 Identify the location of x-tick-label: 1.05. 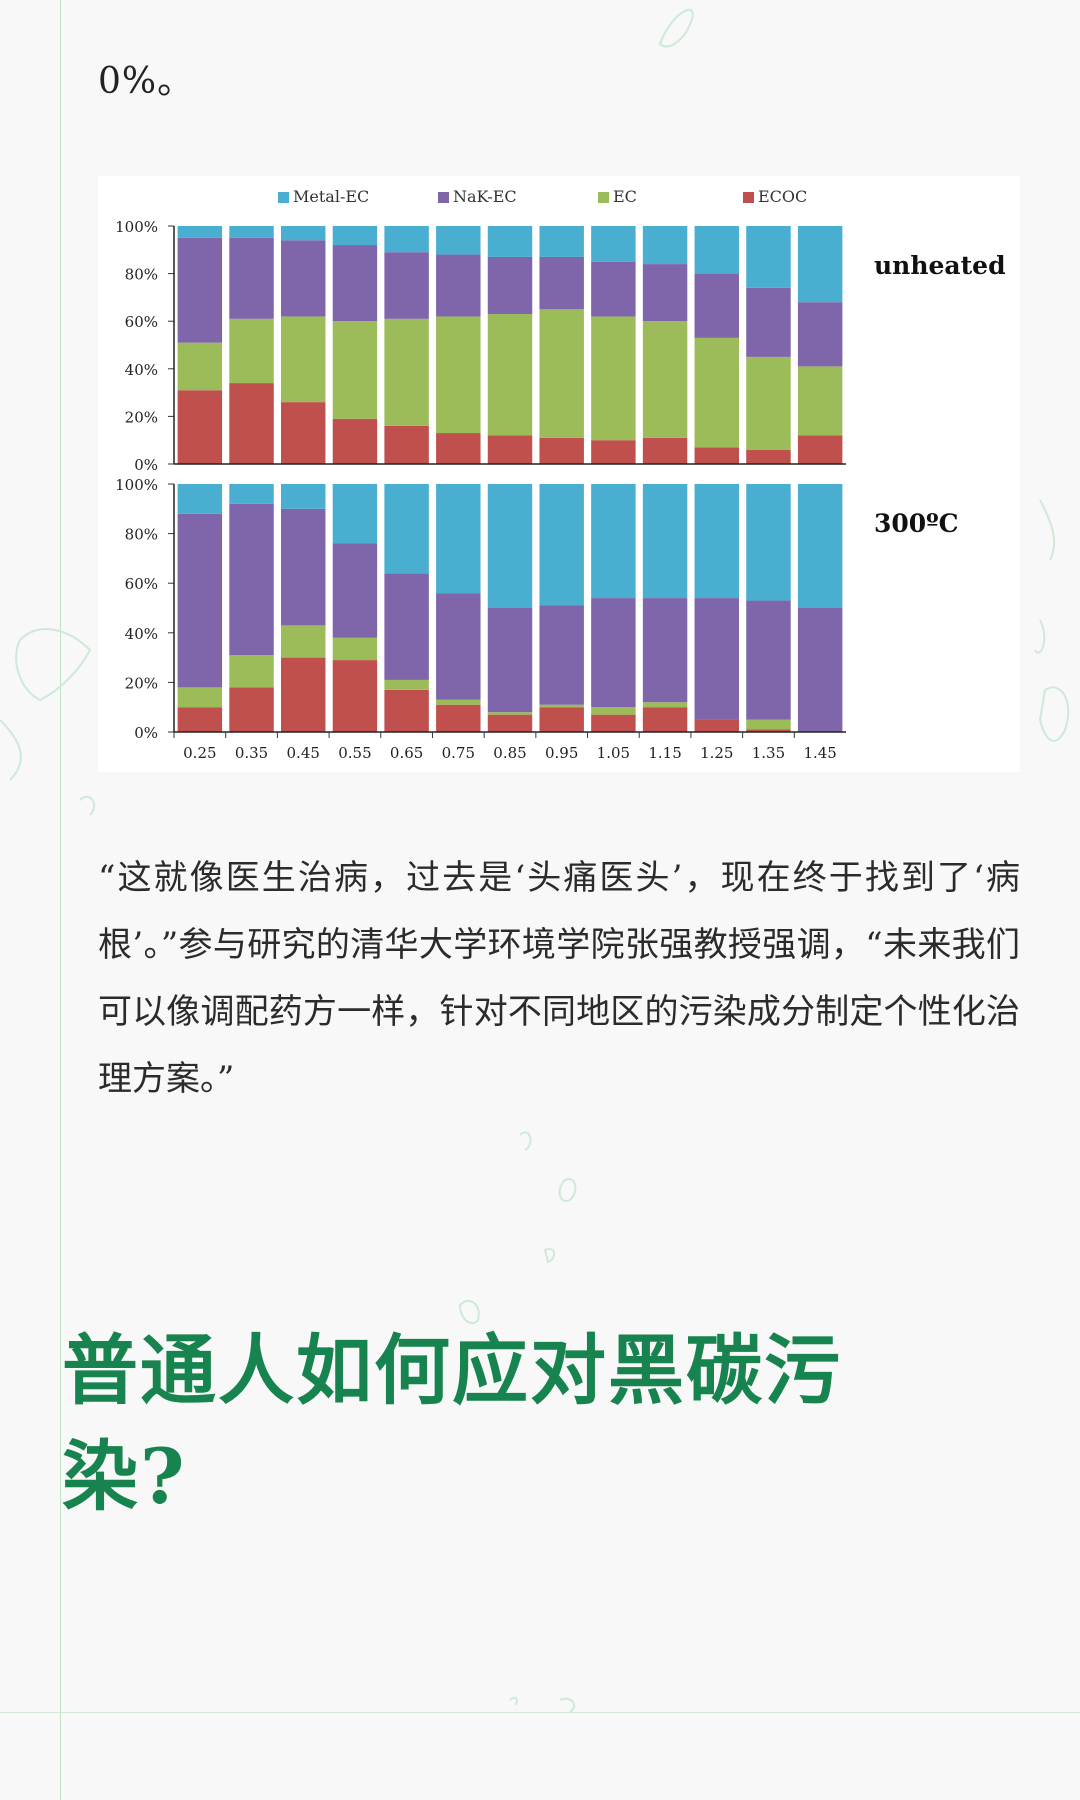
(613, 753).